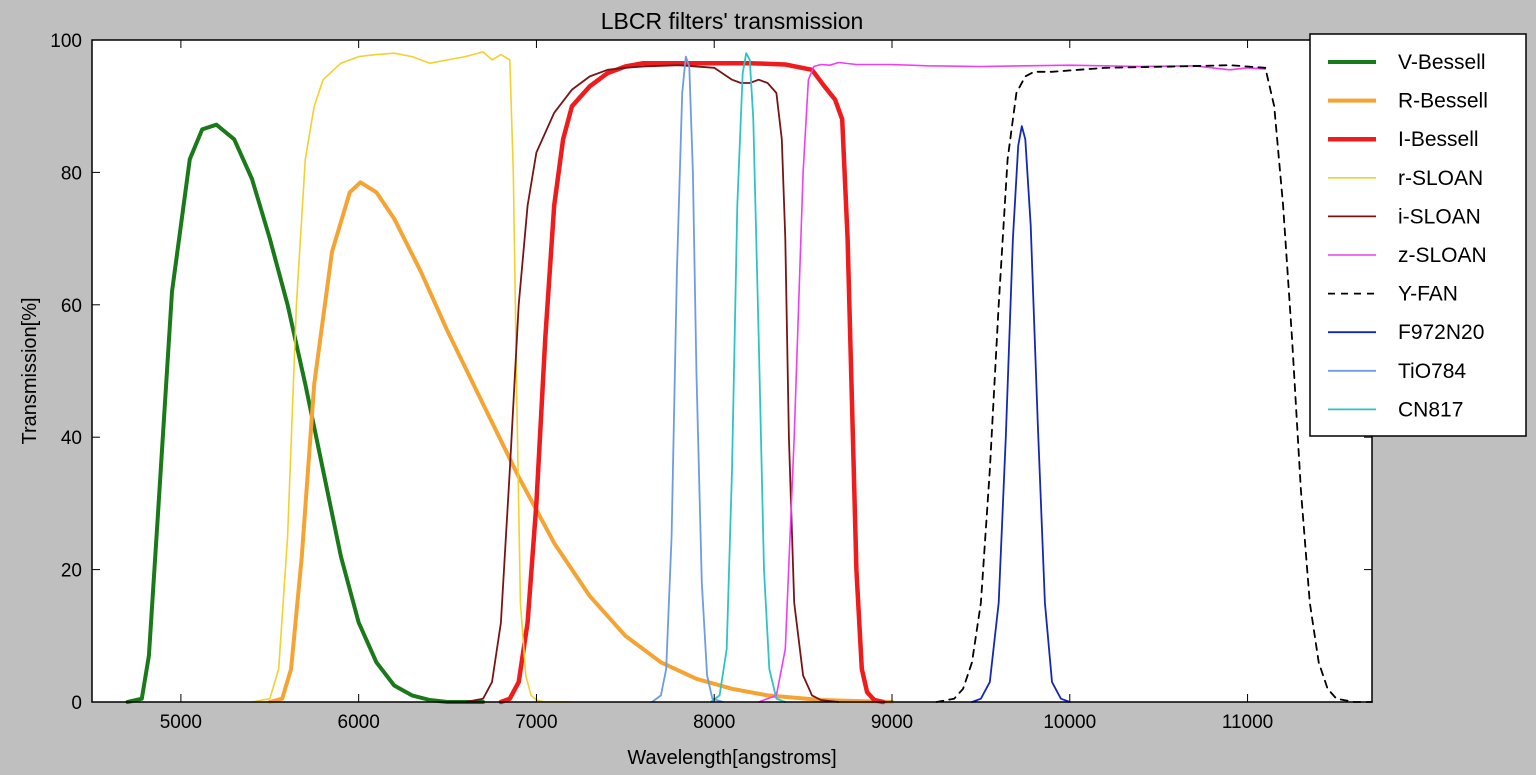  What do you see at coordinates (731, 758) in the screenshot?
I see `x-axis-label: Wavelength[angstroms]` at bounding box center [731, 758].